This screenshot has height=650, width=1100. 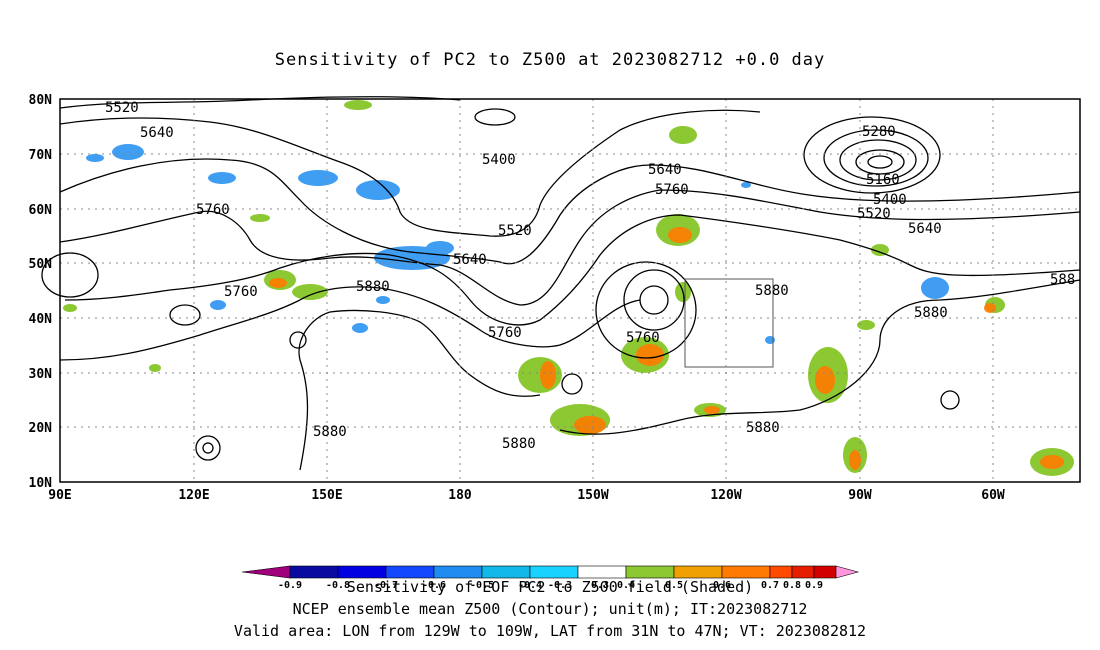 I want to click on x-tick-label: 150W, so click(x=592, y=495).